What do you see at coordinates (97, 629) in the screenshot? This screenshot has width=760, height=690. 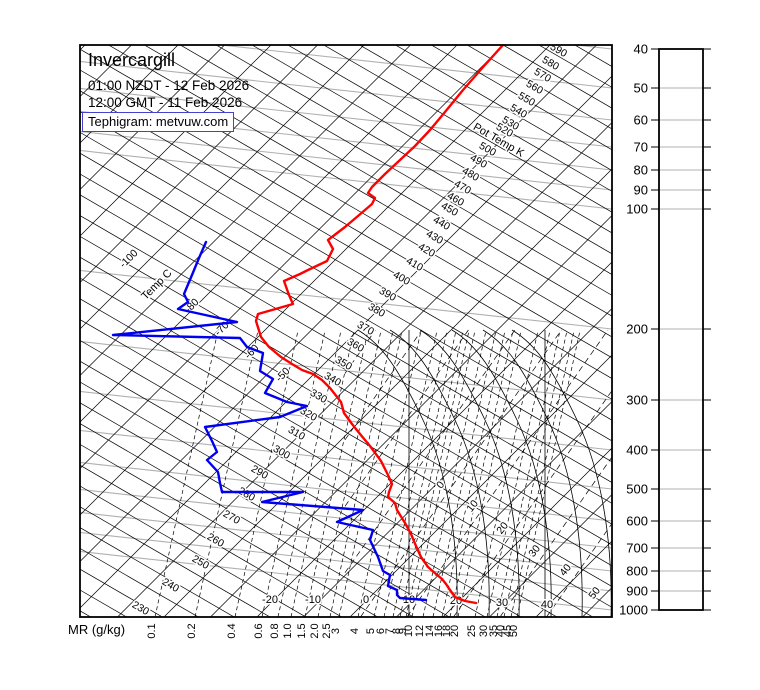 I see `mr-axis-title: MR (g/kg)` at bounding box center [97, 629].